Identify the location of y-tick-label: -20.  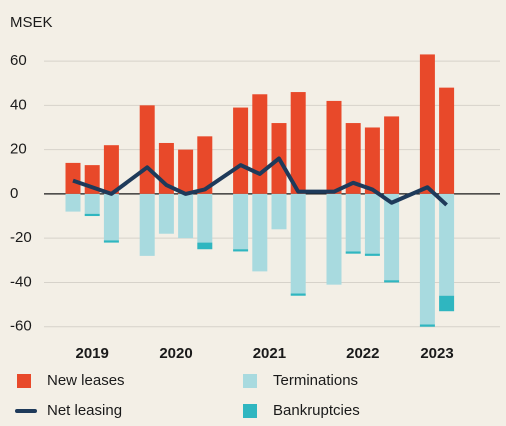
(21, 237).